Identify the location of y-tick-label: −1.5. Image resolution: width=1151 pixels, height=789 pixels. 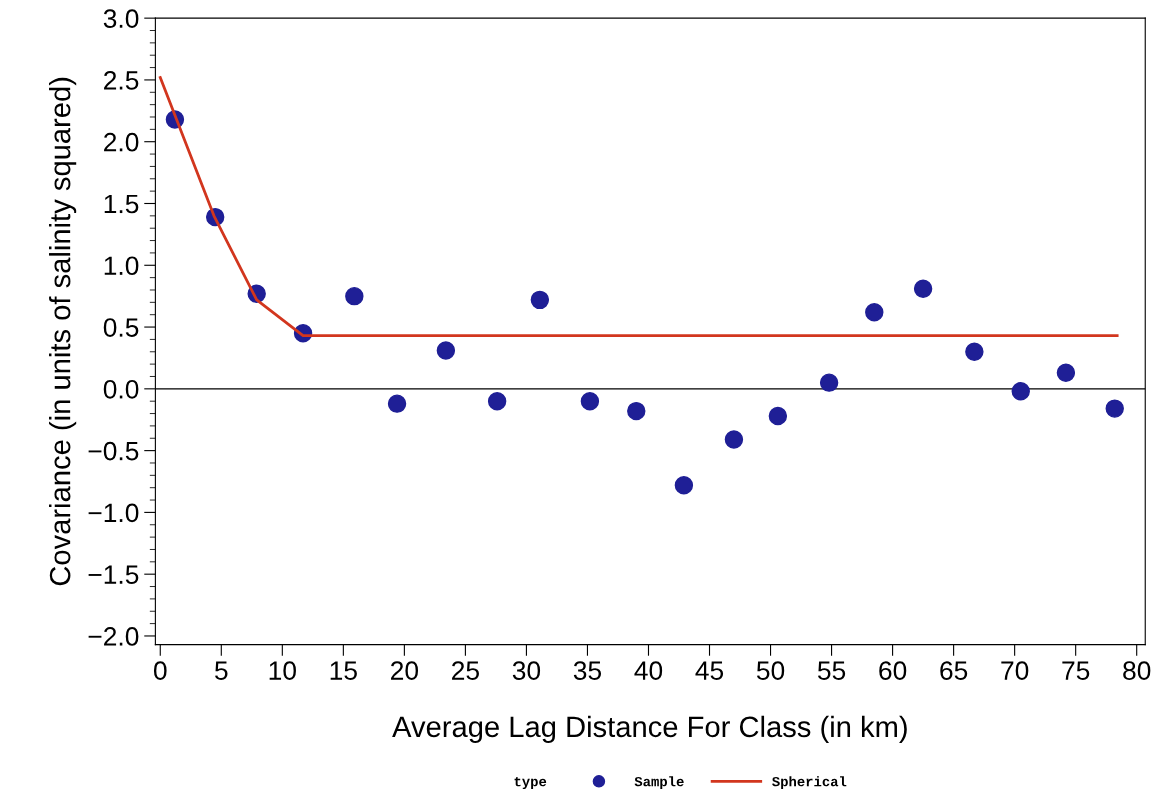
(113, 574).